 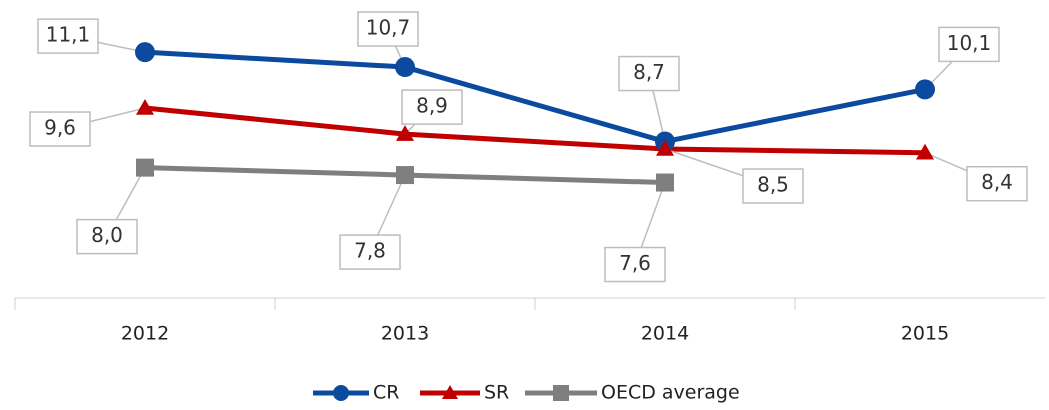 I want to click on legend-label: SR, so click(x=496, y=393).